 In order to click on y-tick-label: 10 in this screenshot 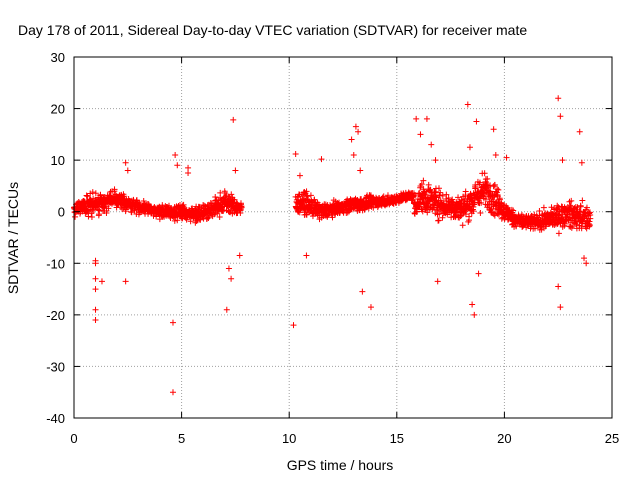, I will do `click(58, 160)`.